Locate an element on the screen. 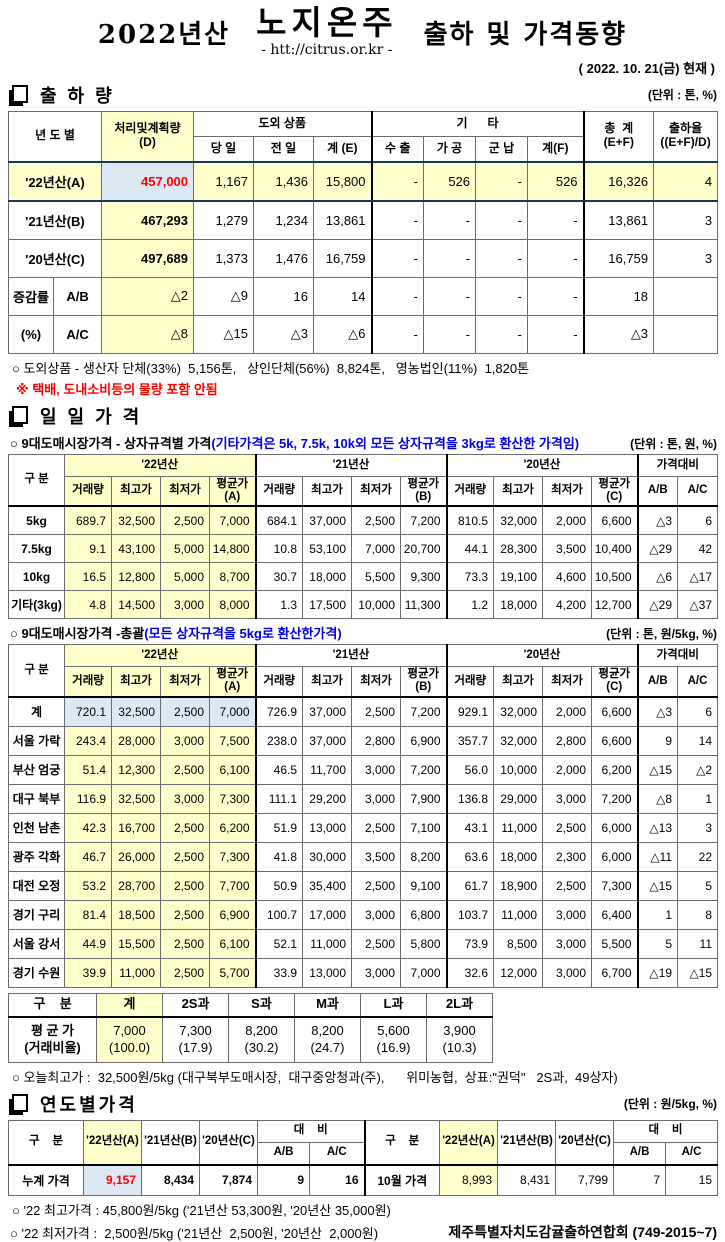  cell: 1,436 is located at coordinates (284, 181).